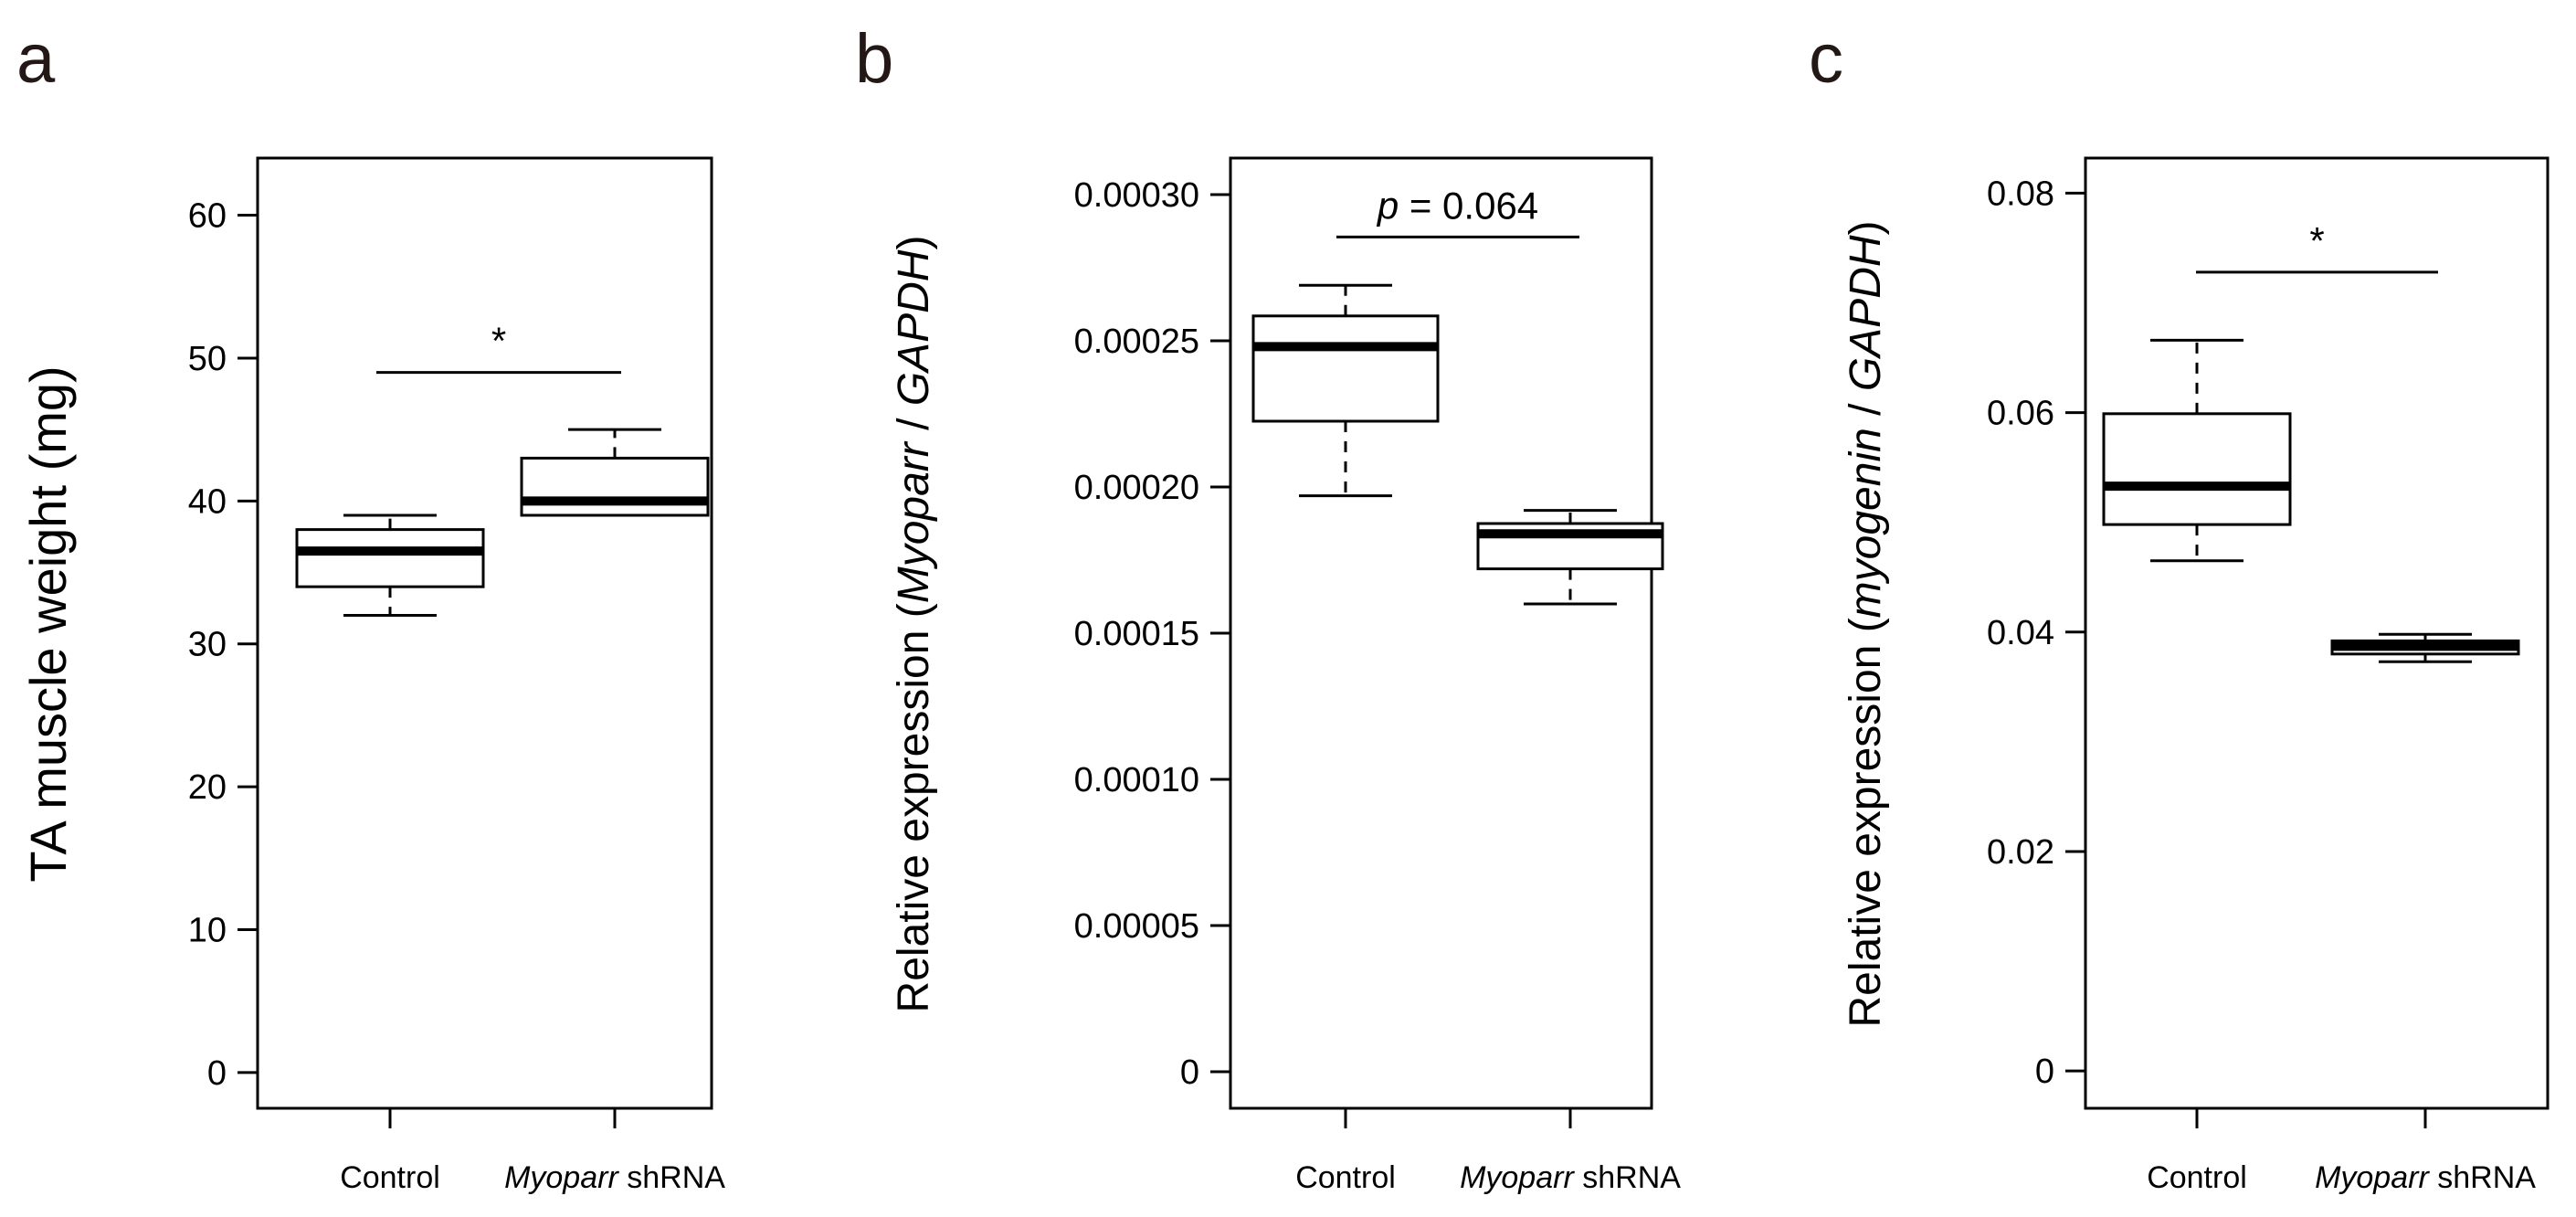 The height and width of the screenshot is (1217, 2576). Describe the element at coordinates (207, 645) in the screenshot. I see `y-tick-label: 30` at that location.